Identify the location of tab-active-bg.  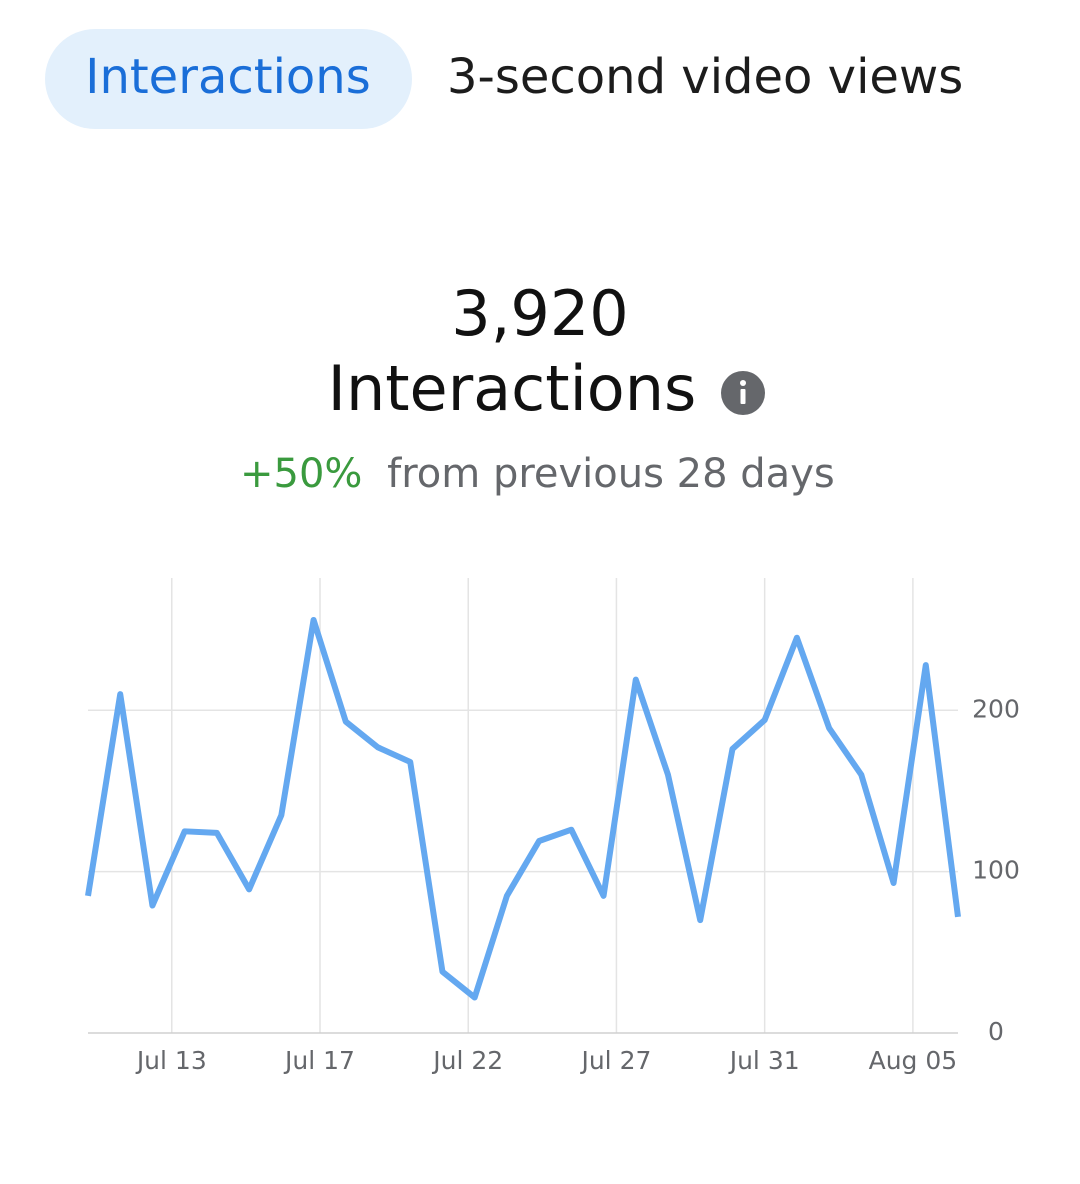
(228, 79).